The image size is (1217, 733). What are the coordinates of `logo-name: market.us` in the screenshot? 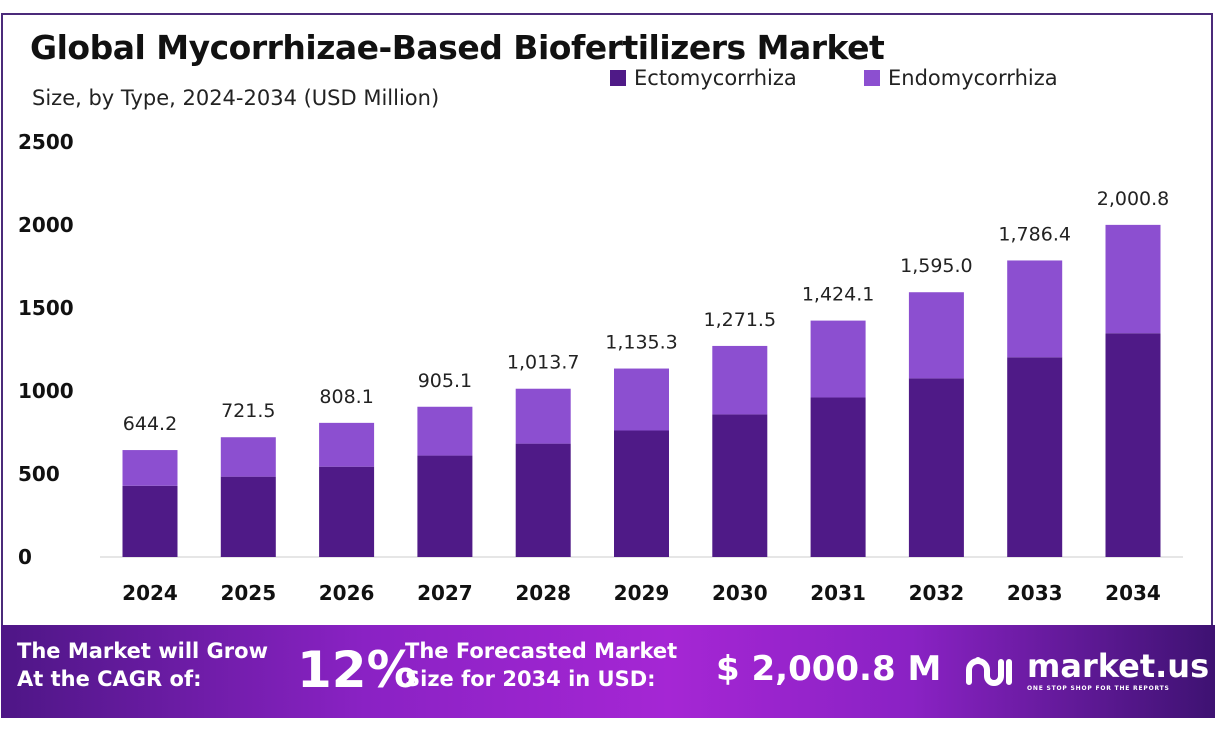 It's located at (1118, 666).